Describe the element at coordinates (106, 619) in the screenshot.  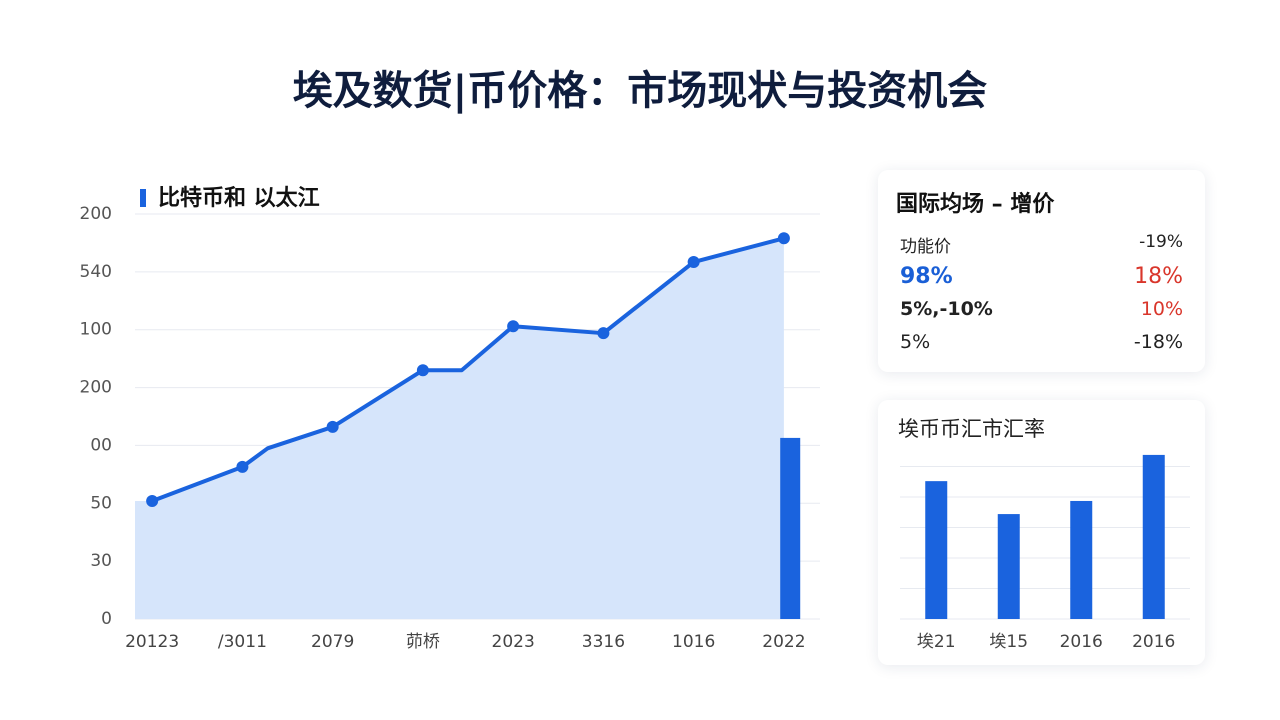
I see `y-tick-label: 0` at that location.